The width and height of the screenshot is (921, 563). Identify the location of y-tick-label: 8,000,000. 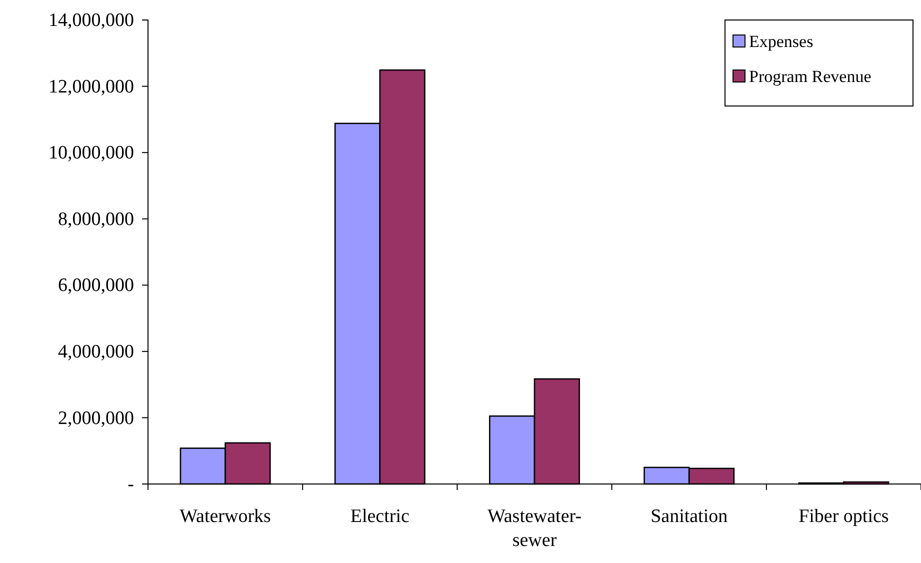
(96, 219).